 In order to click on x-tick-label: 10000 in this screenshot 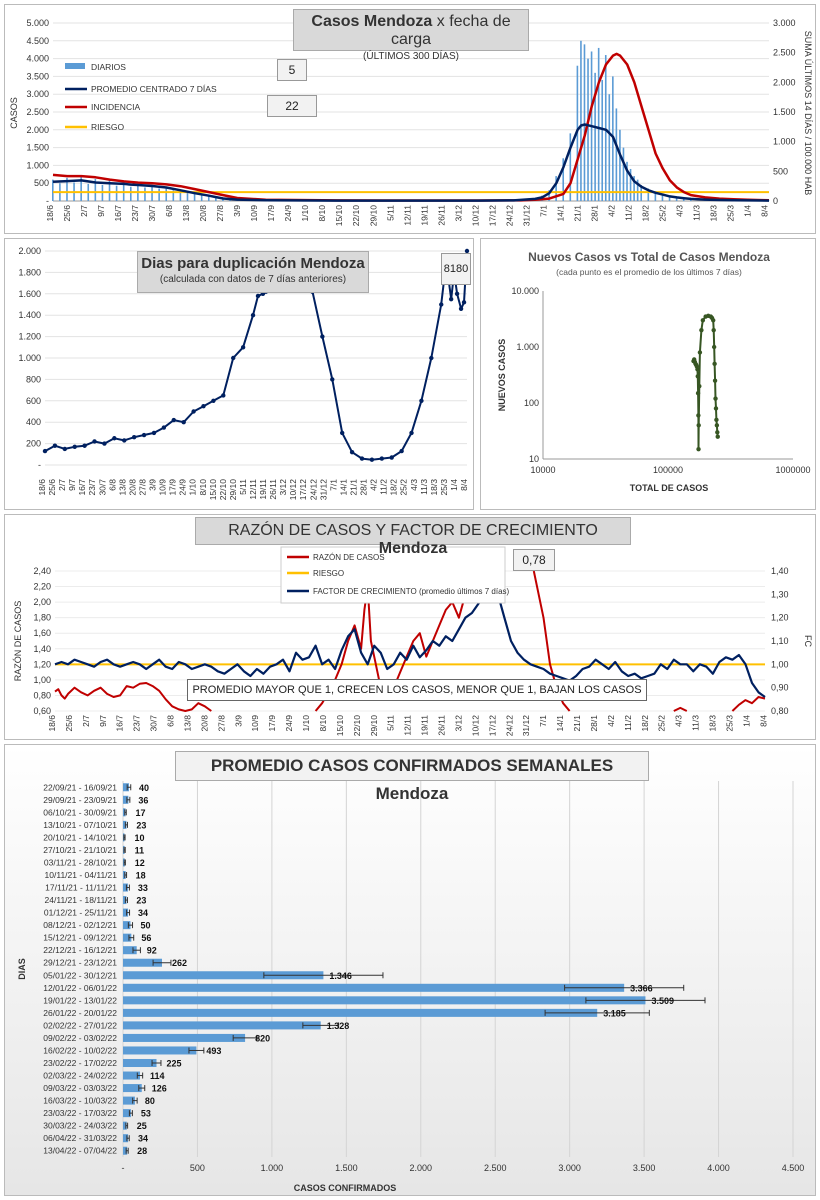, I will do `click(542, 470)`.